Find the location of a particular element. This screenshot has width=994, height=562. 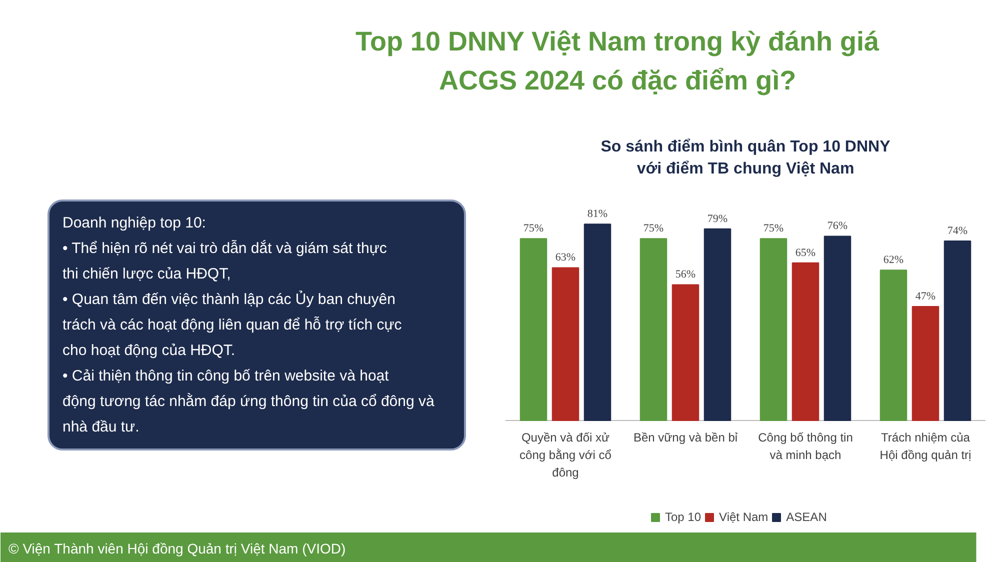

data-label: 74% is located at coordinates (957, 231).